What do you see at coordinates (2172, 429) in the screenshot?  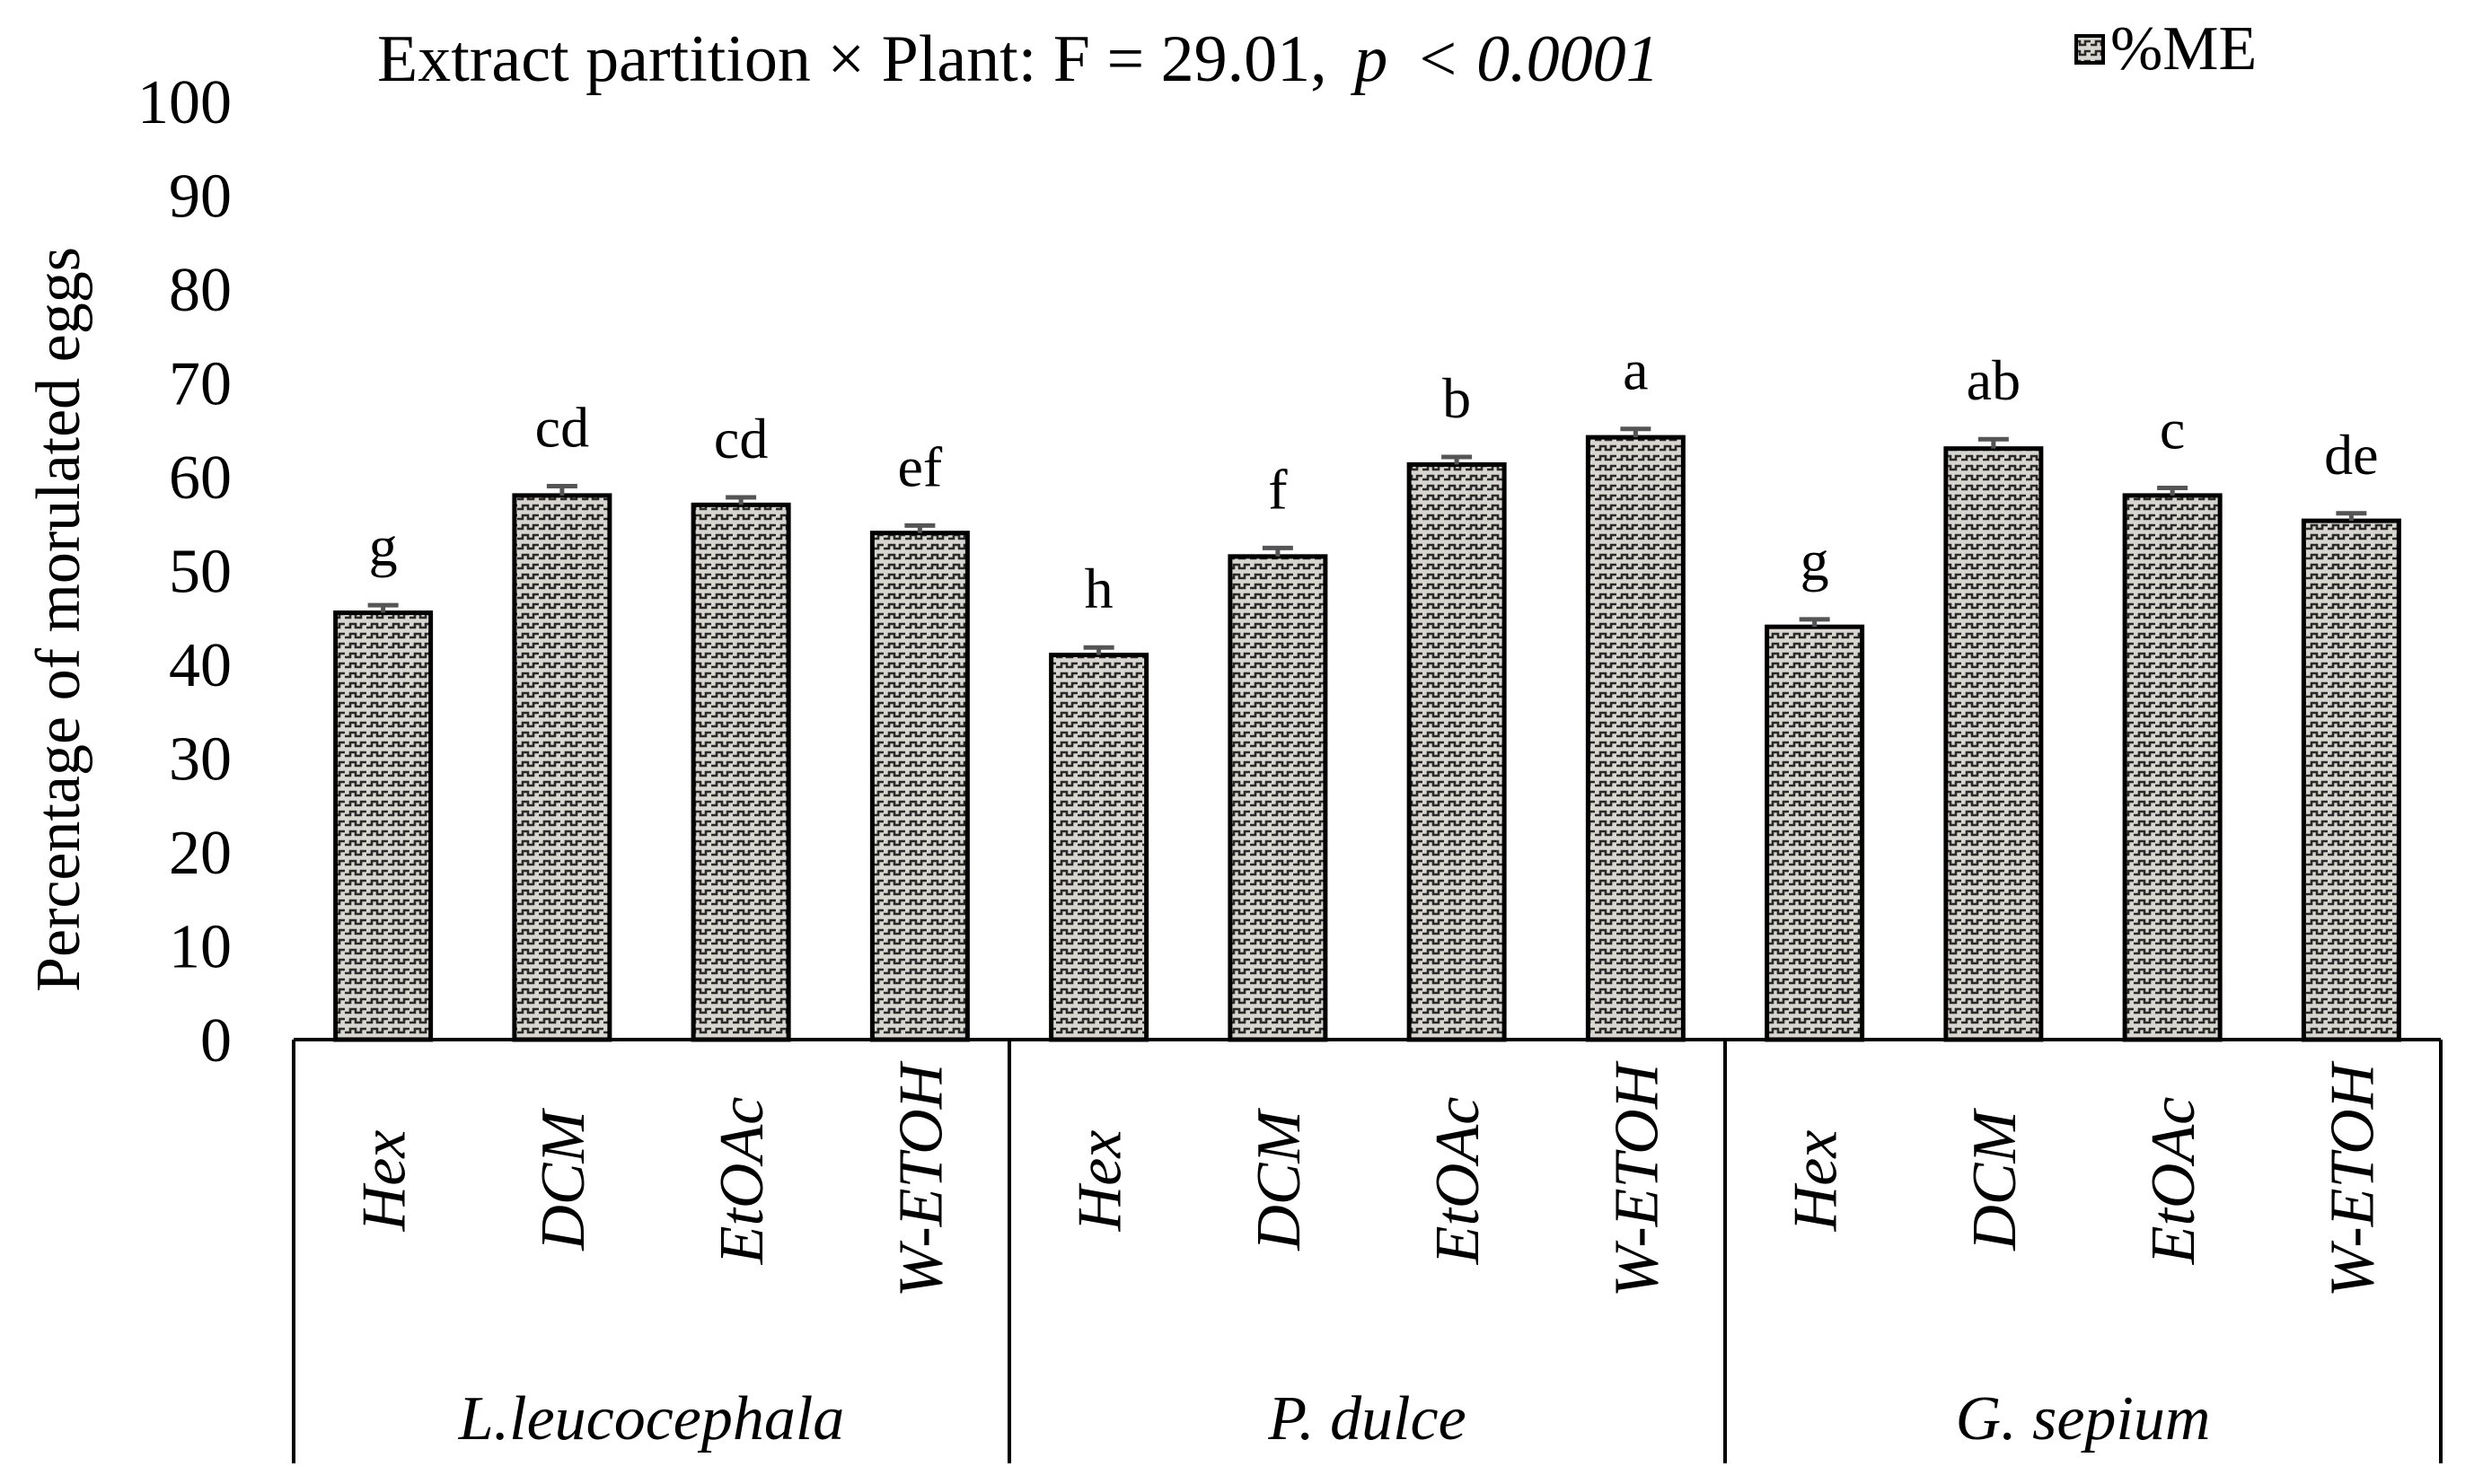 I see `significance-letter: c` at bounding box center [2172, 429].